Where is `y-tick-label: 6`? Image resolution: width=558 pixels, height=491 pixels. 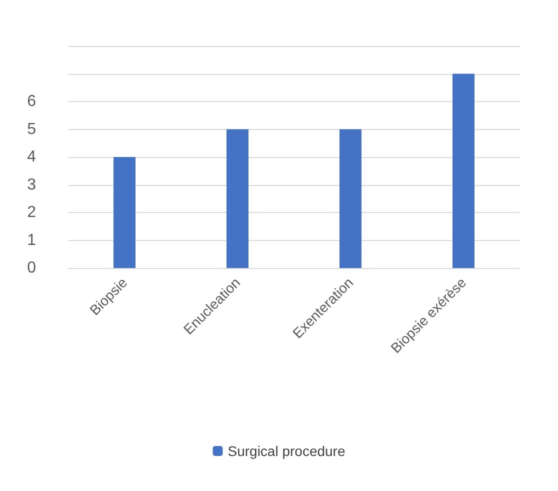 y-tick-label: 6 is located at coordinates (31, 101).